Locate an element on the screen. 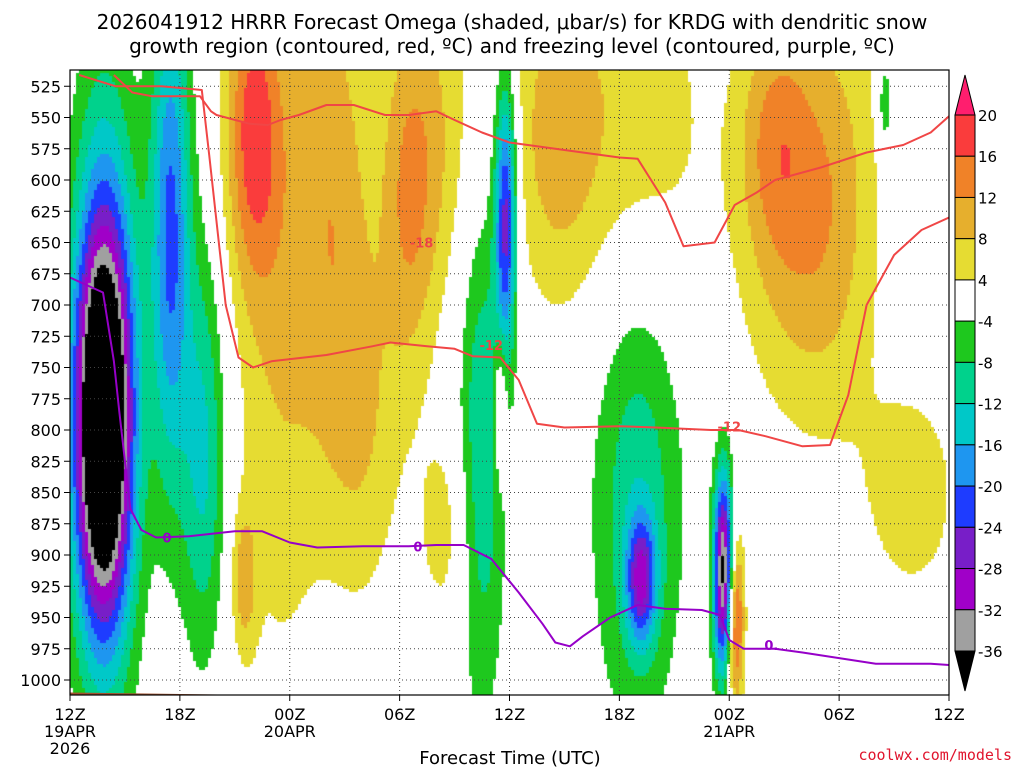 This screenshot has width=1024, height=768. y-tick-label-1000: 1000 is located at coordinates (40, 680).